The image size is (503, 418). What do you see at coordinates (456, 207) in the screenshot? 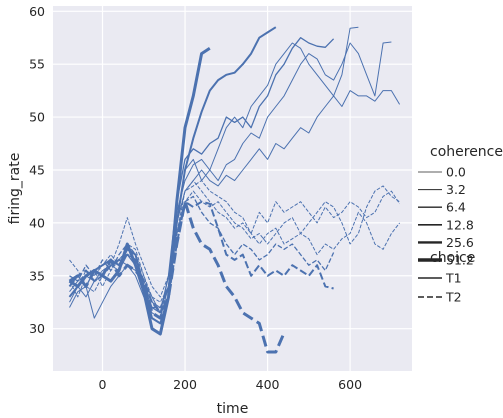
I see `legend-label-coherence: 6.4` at bounding box center [456, 207].